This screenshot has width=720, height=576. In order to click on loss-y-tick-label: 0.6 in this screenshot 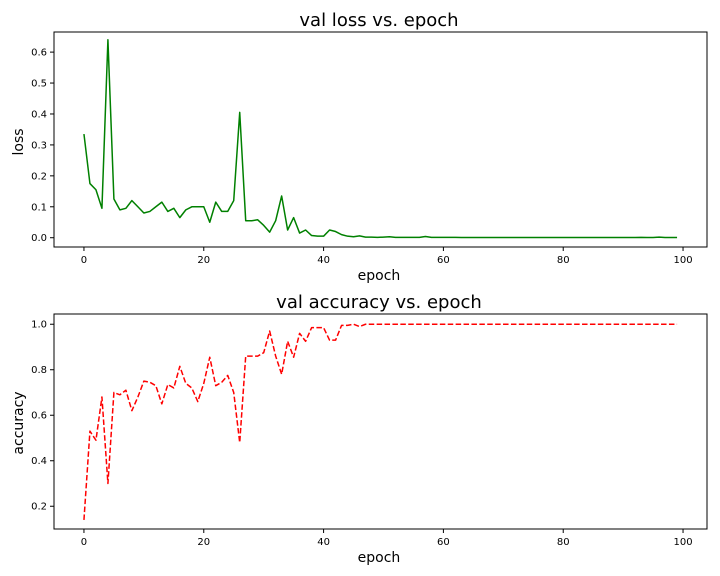, I will do `click(39, 53)`.